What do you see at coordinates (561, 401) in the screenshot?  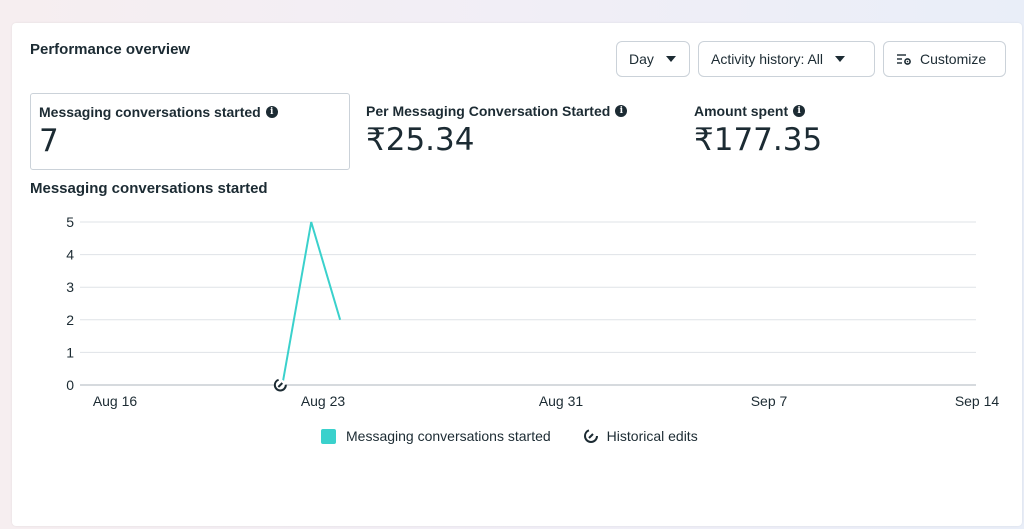 I see `x-tick-label: Aug 31` at bounding box center [561, 401].